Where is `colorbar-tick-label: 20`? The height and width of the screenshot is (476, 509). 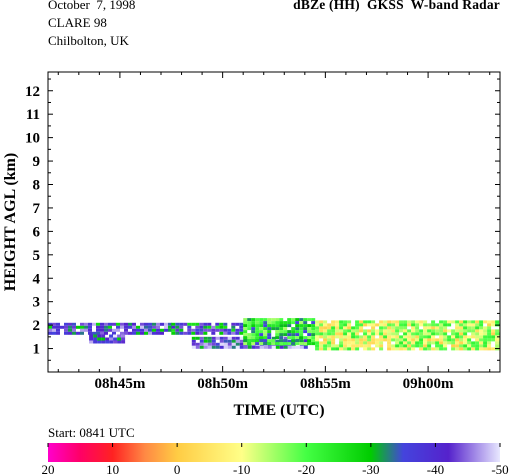 colorbar-tick-label: 20 is located at coordinates (48, 469).